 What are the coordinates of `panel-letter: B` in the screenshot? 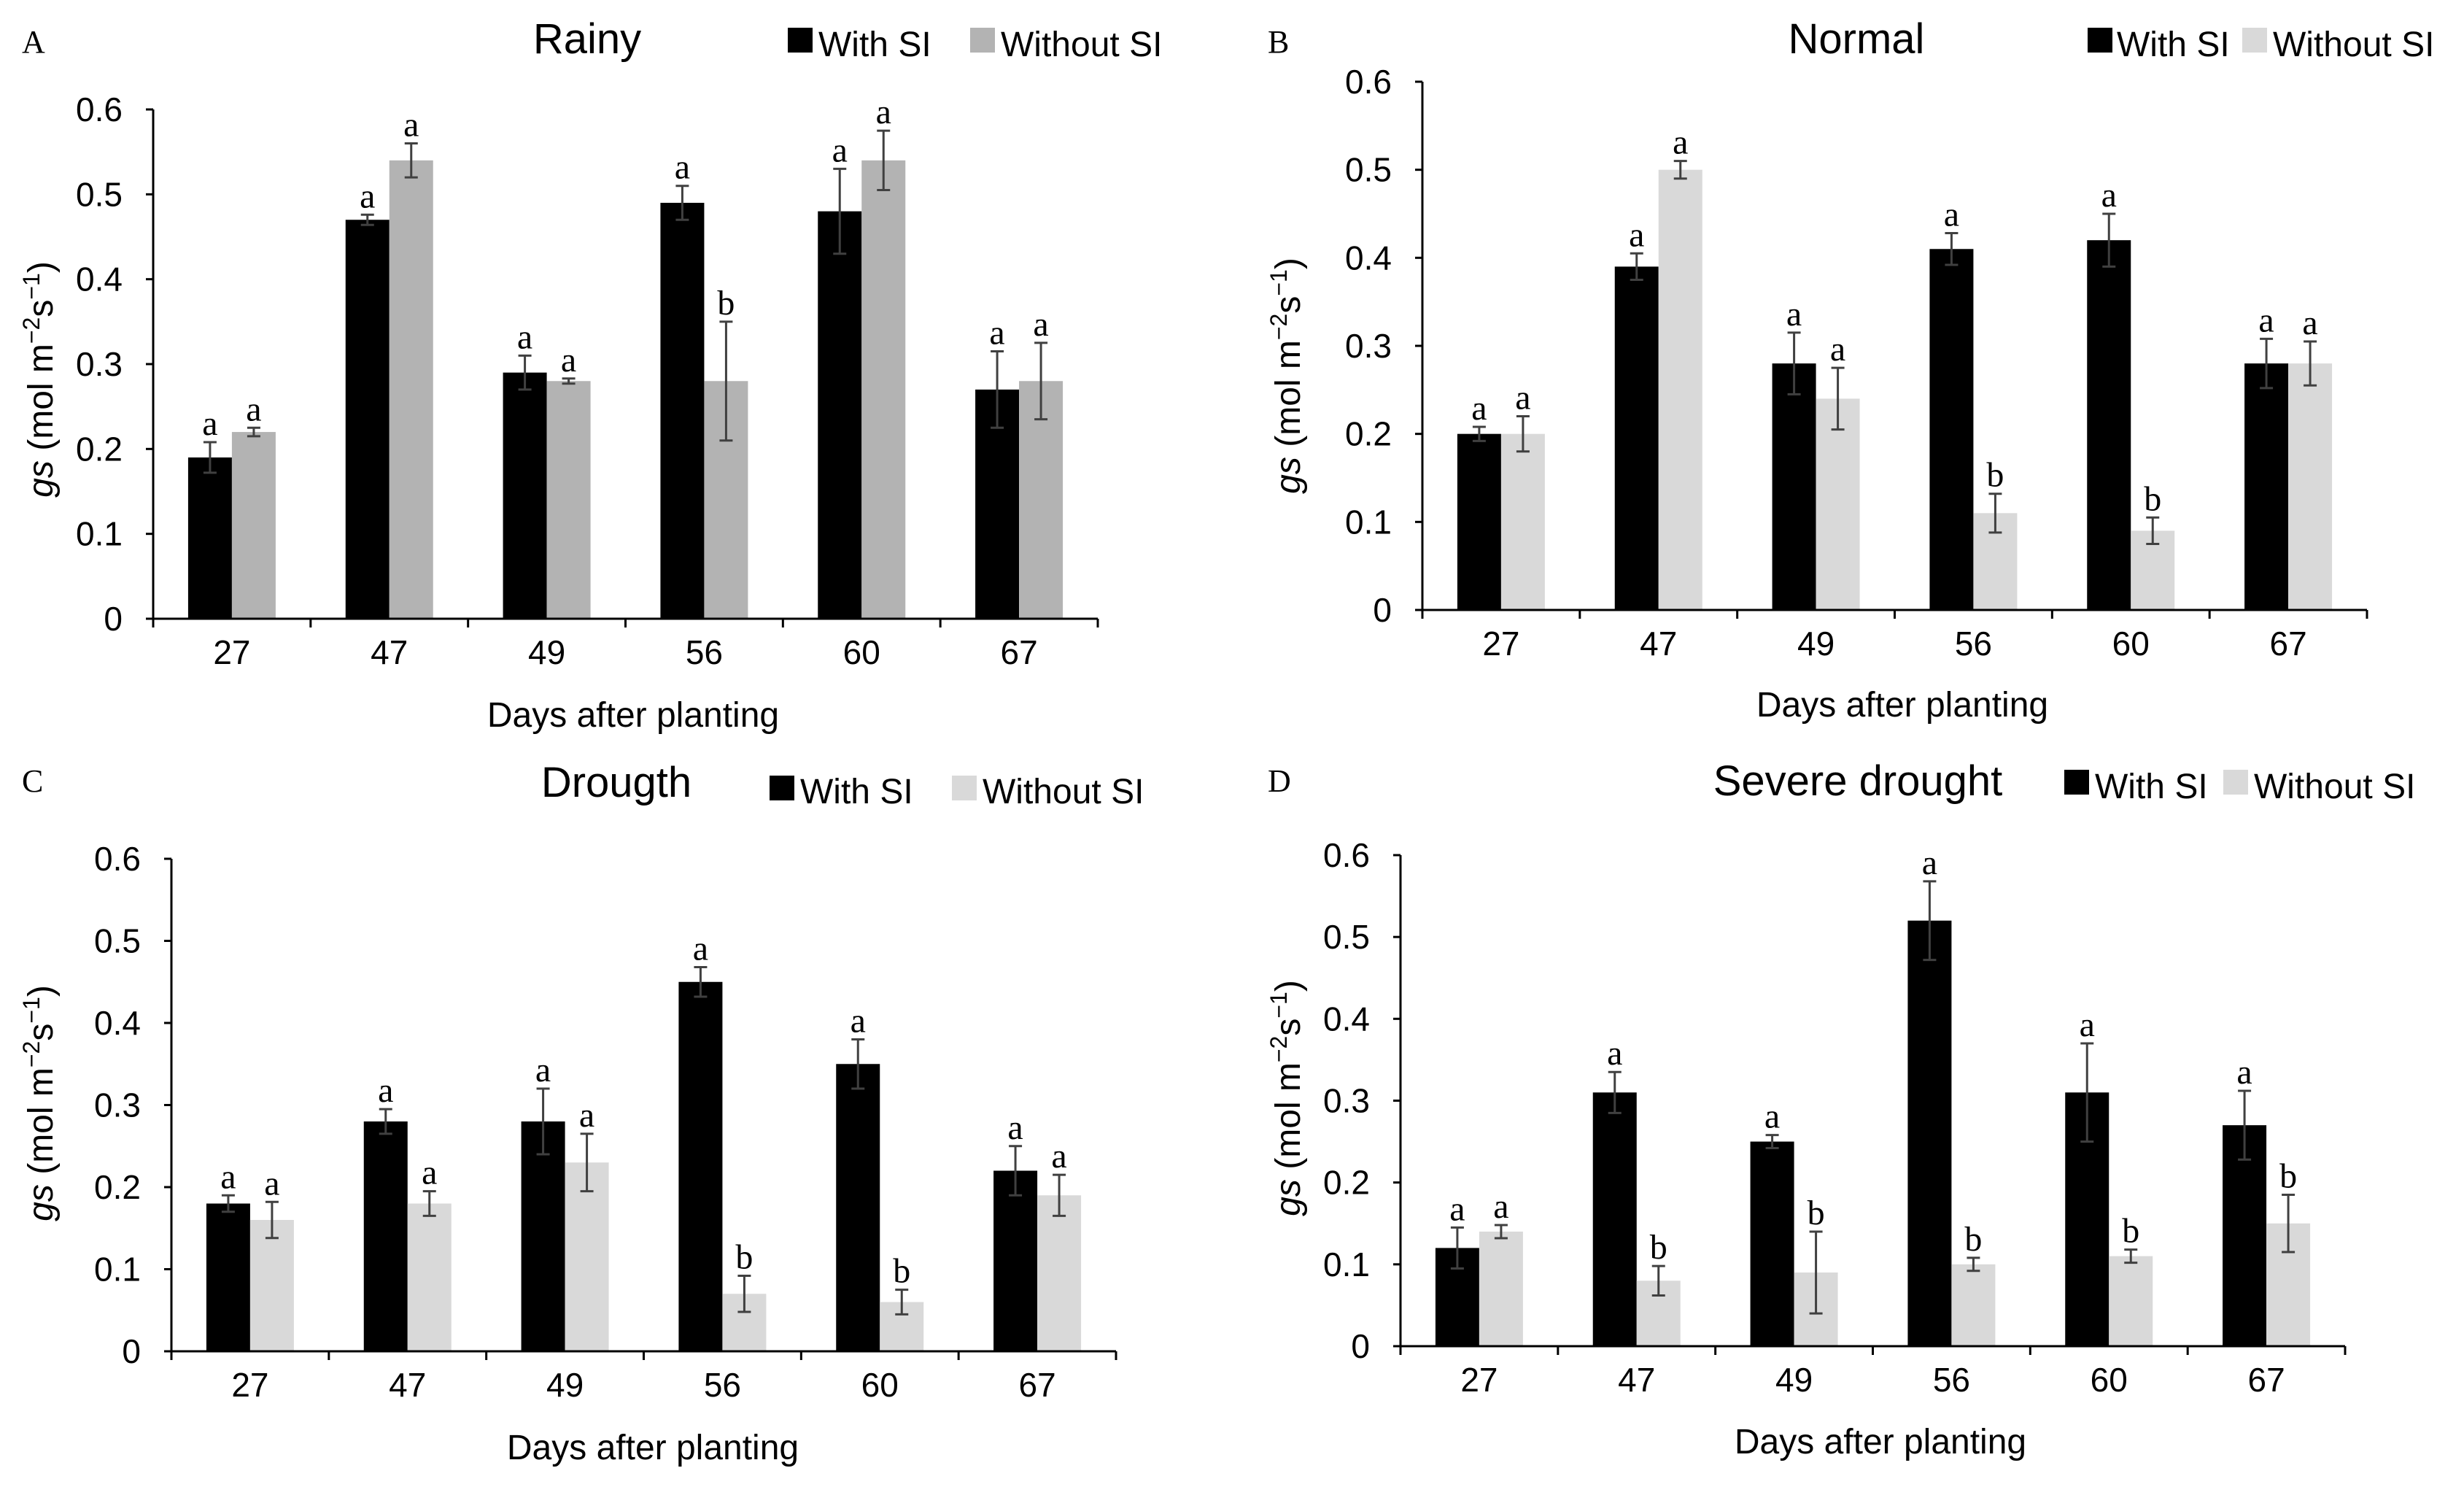 It's located at (1278, 42).